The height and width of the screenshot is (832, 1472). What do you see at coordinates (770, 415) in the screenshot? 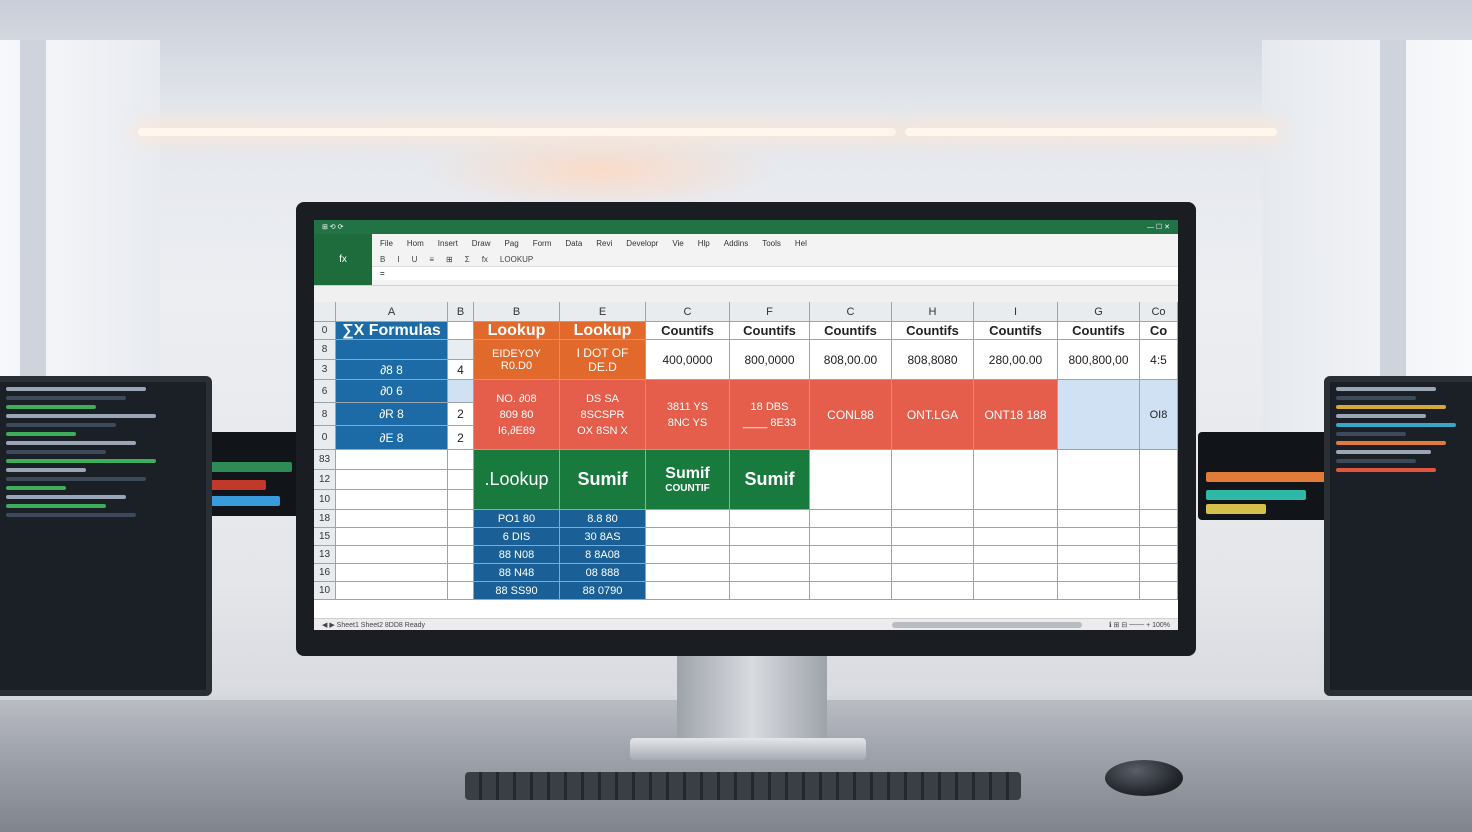
I see `count-result-cell: 18 DBS ____ 8E33` at bounding box center [770, 415].